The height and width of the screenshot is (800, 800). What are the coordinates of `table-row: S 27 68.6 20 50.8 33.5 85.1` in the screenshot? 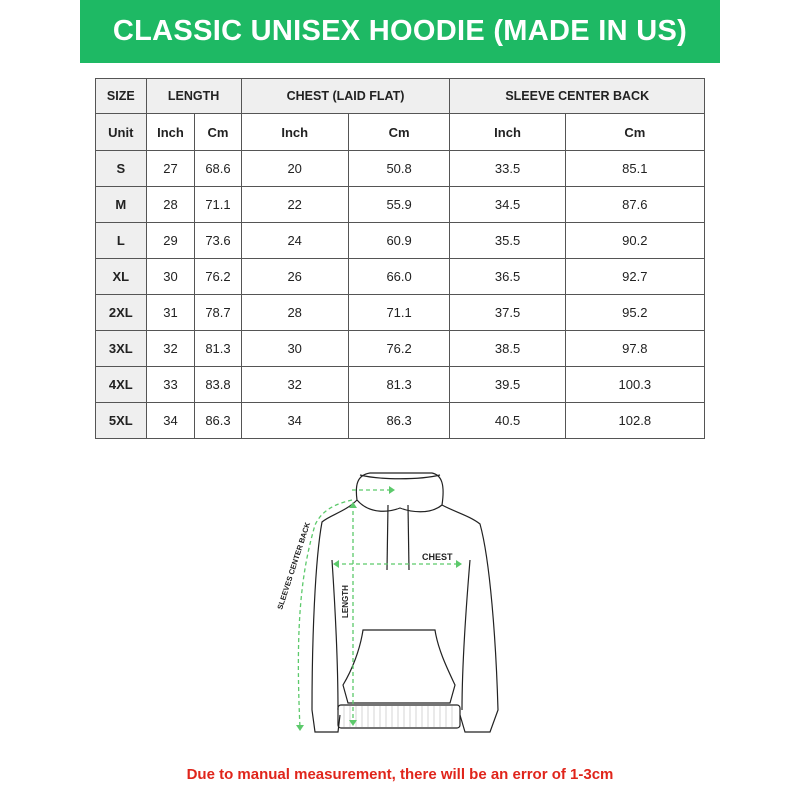 It's located at (400, 168).